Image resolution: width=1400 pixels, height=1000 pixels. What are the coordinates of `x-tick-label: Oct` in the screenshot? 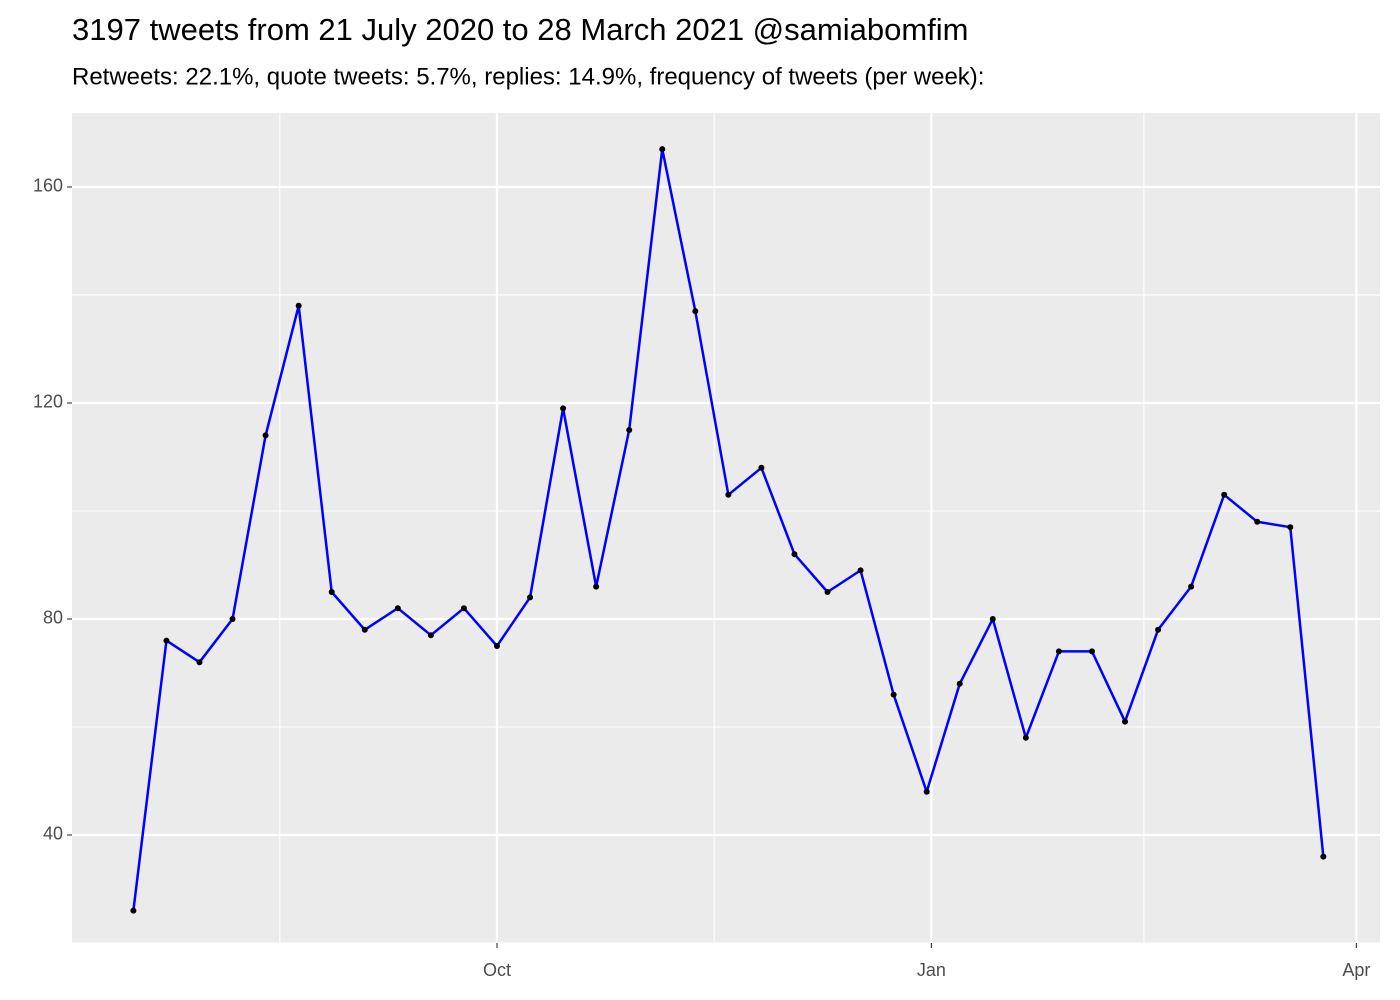 It's located at (497, 970).